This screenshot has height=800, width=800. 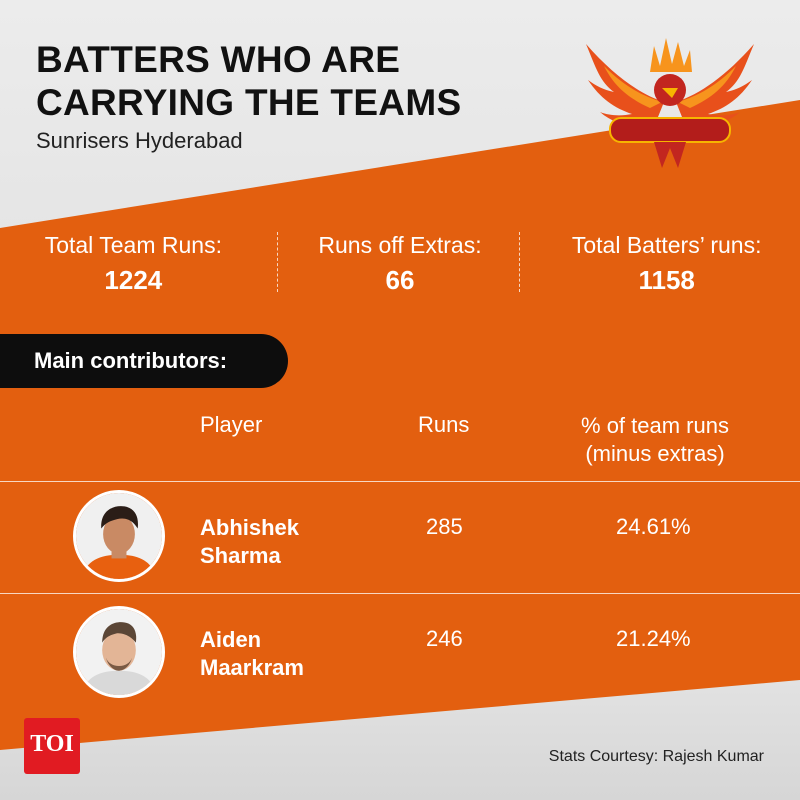 What do you see at coordinates (231, 424) in the screenshot?
I see `column-header-player: Player` at bounding box center [231, 424].